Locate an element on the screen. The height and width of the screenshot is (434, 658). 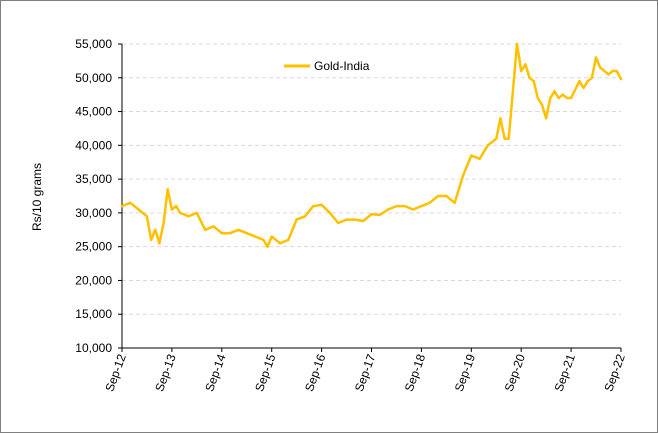
x-tick-label: Sep-21 is located at coordinates (565, 372).